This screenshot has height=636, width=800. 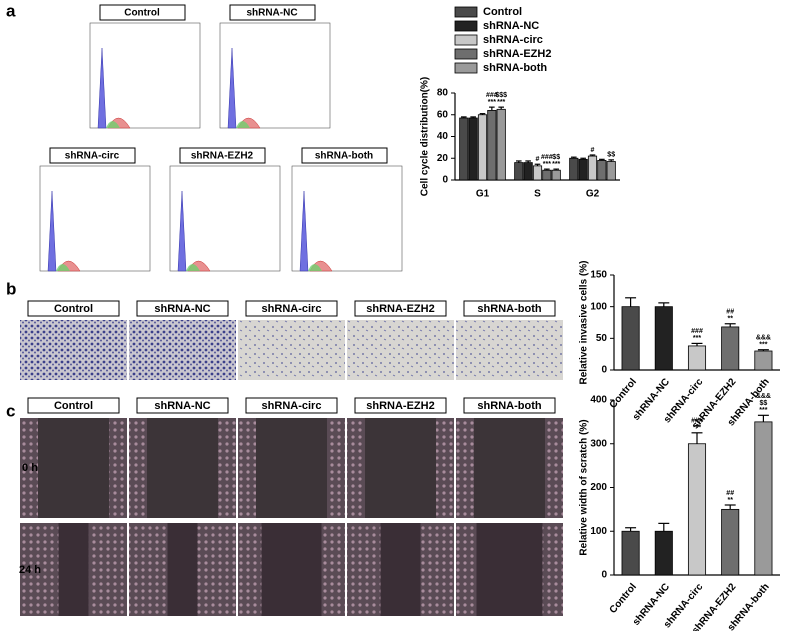 I want to click on flow-label: shRNA-both, so click(x=344, y=156).